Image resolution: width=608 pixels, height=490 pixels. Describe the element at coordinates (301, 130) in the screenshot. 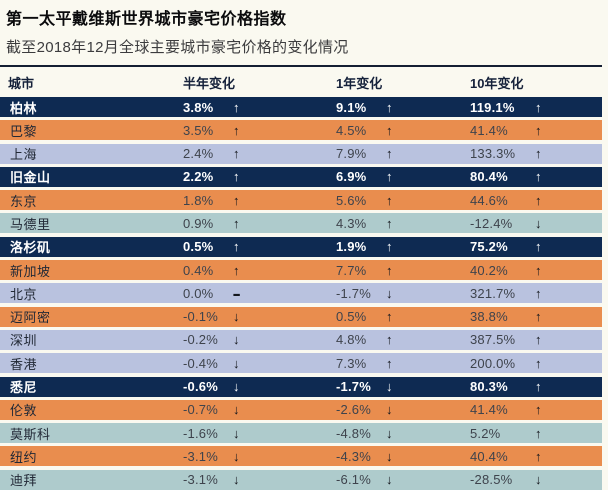

I see `table-row: 巴黎 3.5% ↑ 4.5% ↑ 41.4% ↑` at that location.